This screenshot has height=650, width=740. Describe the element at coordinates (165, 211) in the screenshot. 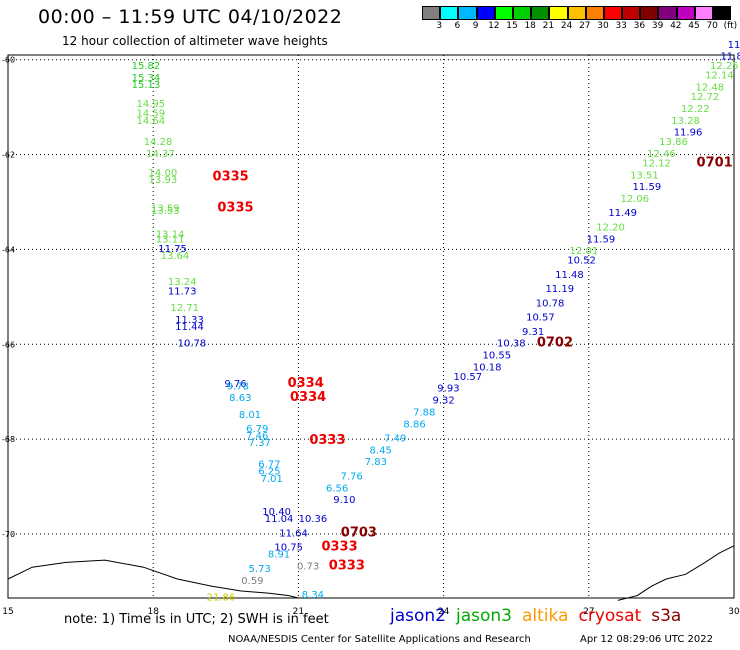

I see `wave-height-value: 13.53` at that location.